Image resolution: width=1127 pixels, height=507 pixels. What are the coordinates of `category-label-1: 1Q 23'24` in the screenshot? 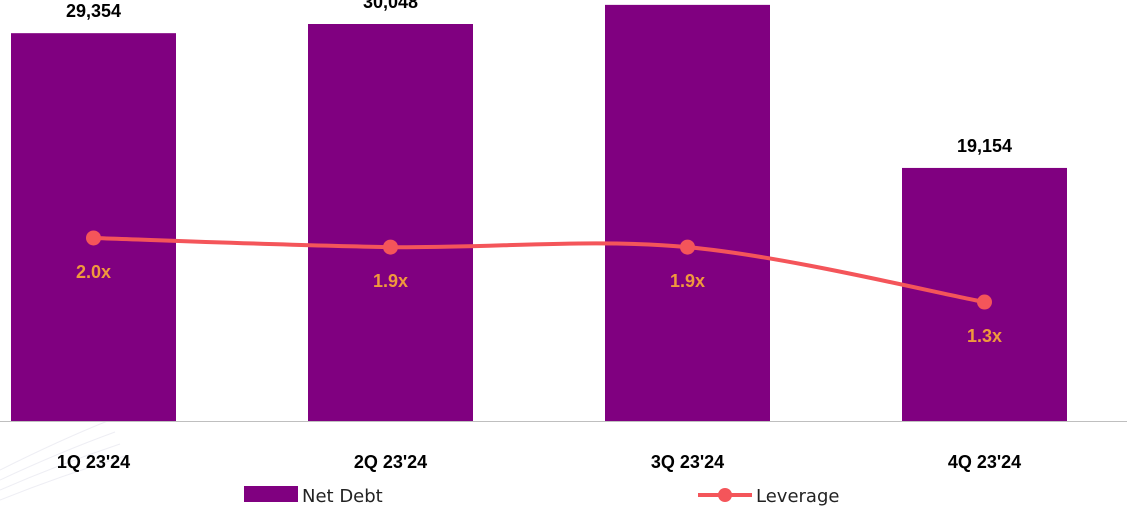 It's located at (93, 462).